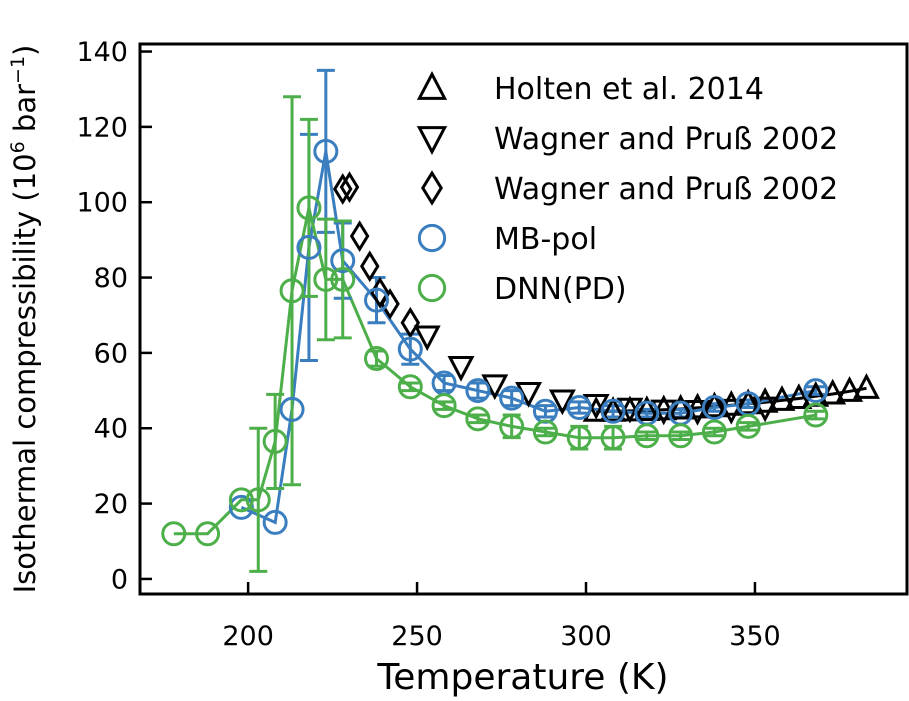 The width and height of the screenshot is (909, 701). I want to click on y-tick-label: 80, so click(111, 278).